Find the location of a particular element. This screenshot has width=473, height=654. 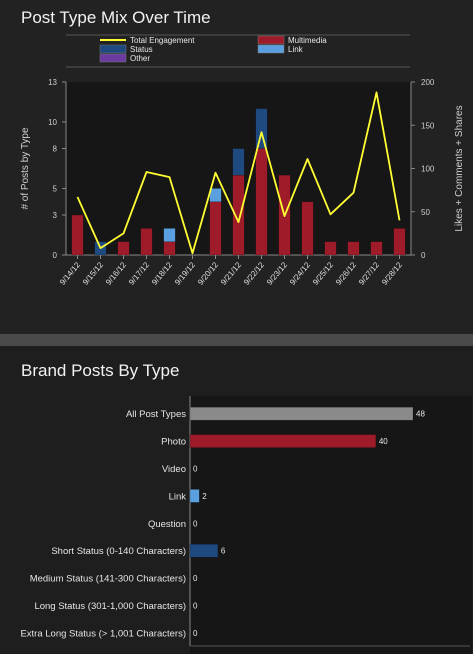

x-tick-label: 9/28/12 is located at coordinates (392, 273).